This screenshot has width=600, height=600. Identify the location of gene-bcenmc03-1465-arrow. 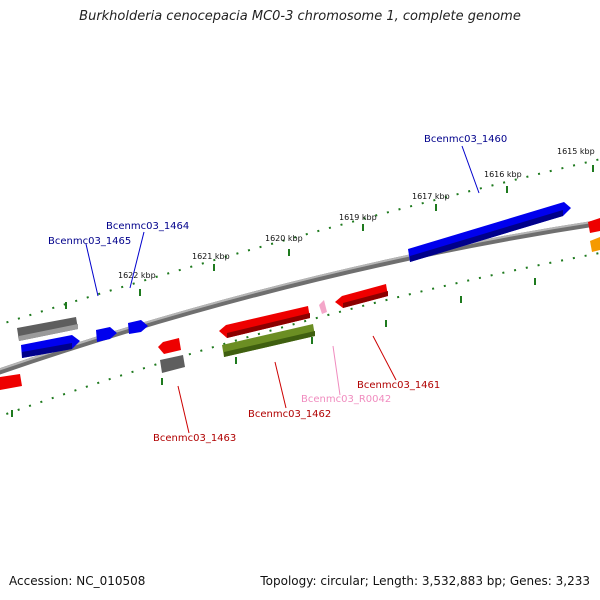
(50, 346).